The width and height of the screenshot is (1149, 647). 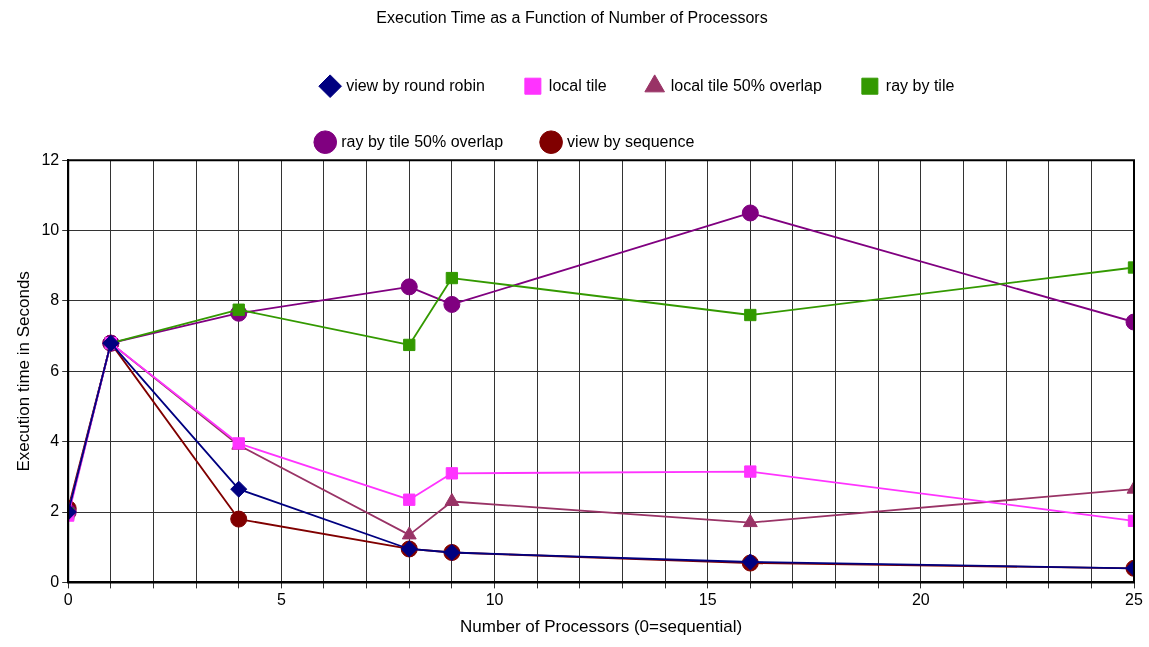 I want to click on y-tick-label: 4, so click(x=55, y=441).